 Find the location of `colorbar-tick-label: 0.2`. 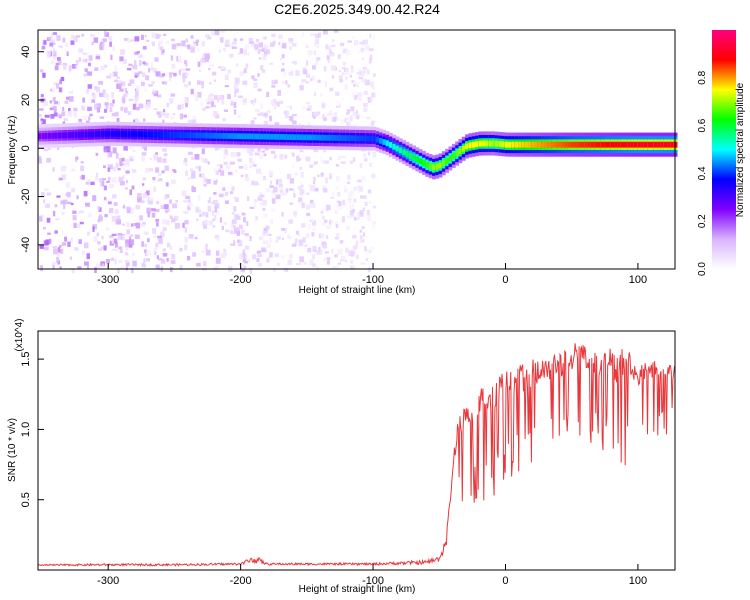

colorbar-tick-label: 0.2 is located at coordinates (702, 221).